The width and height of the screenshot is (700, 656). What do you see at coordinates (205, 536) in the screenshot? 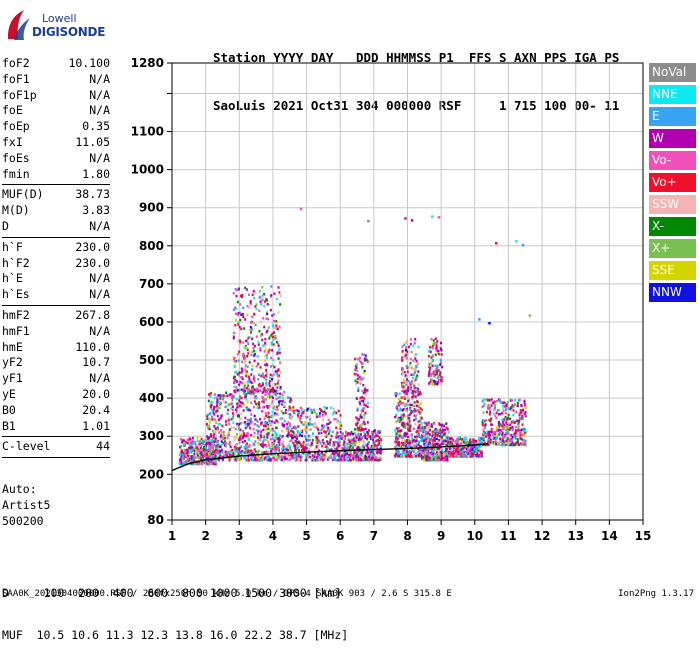
I see `x-tick-label: 2` at bounding box center [205, 536].